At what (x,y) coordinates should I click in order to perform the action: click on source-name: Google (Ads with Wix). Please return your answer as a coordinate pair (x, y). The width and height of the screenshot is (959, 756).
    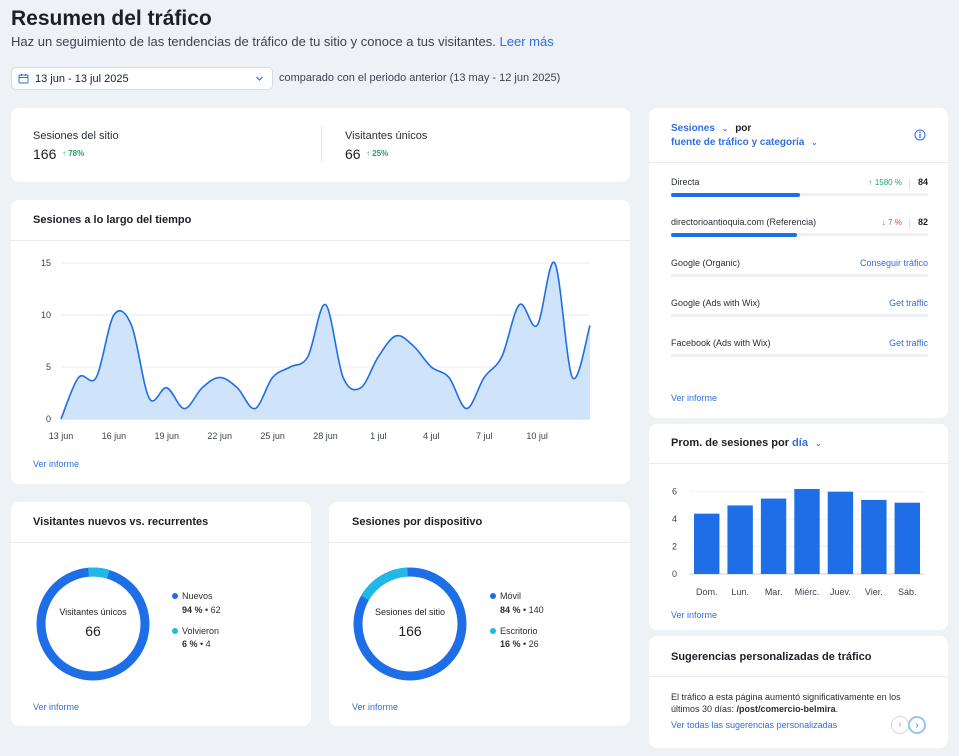
    Looking at the image, I should click on (716, 303).